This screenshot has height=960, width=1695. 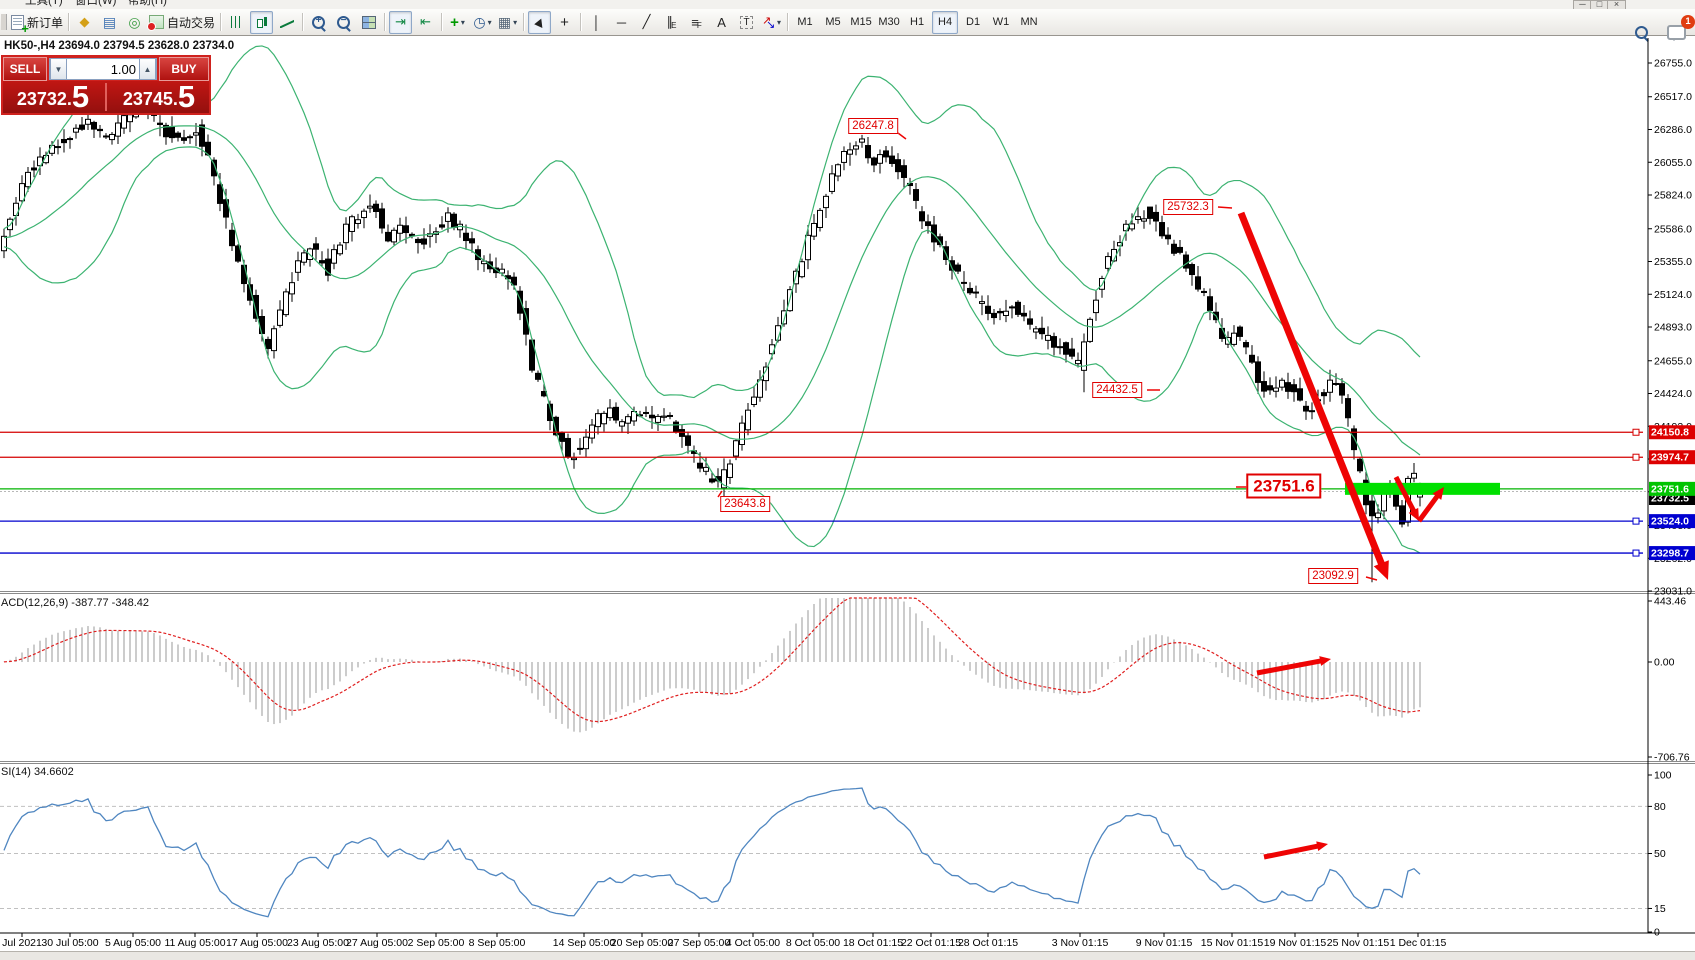 What do you see at coordinates (96, 3) in the screenshot?
I see `menu-item: 窗口(W)` at bounding box center [96, 3].